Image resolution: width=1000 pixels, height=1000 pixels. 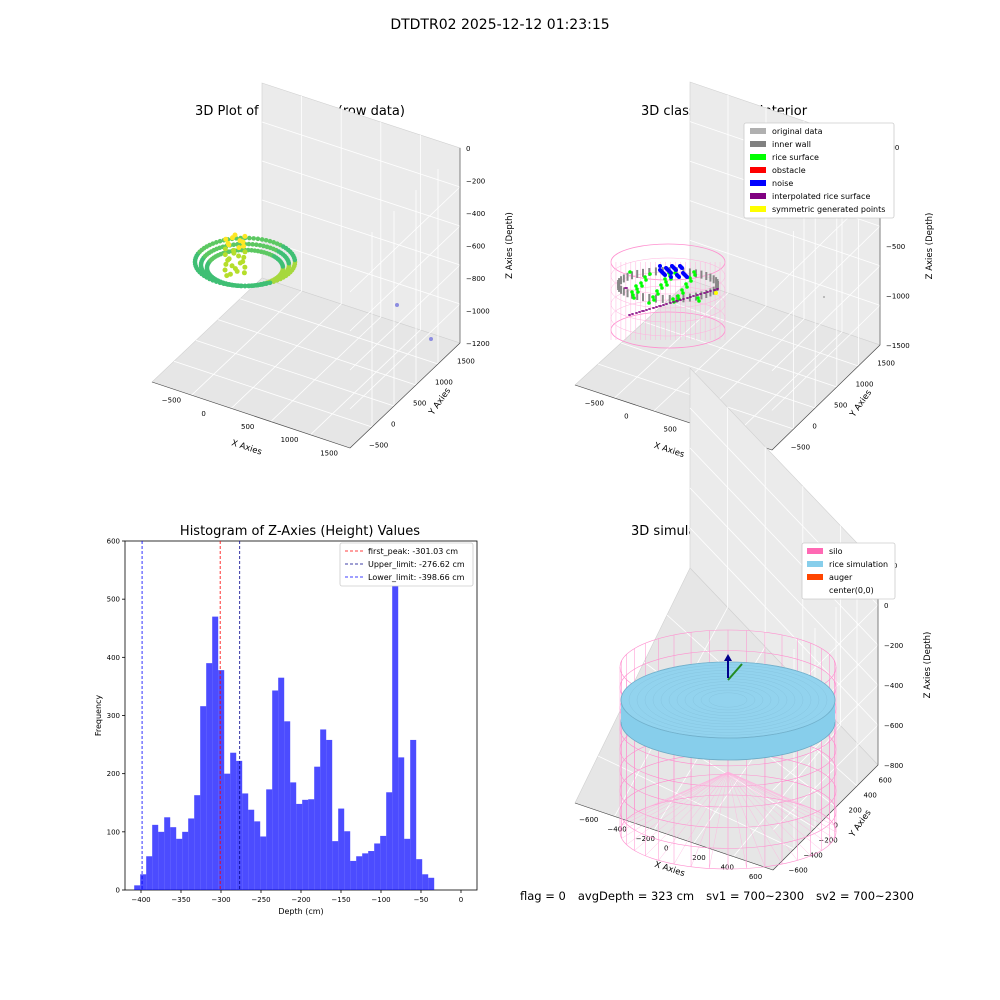 What do you see at coordinates (893, 686) in the screenshot?
I see `z-tick-label: −400` at bounding box center [893, 686].